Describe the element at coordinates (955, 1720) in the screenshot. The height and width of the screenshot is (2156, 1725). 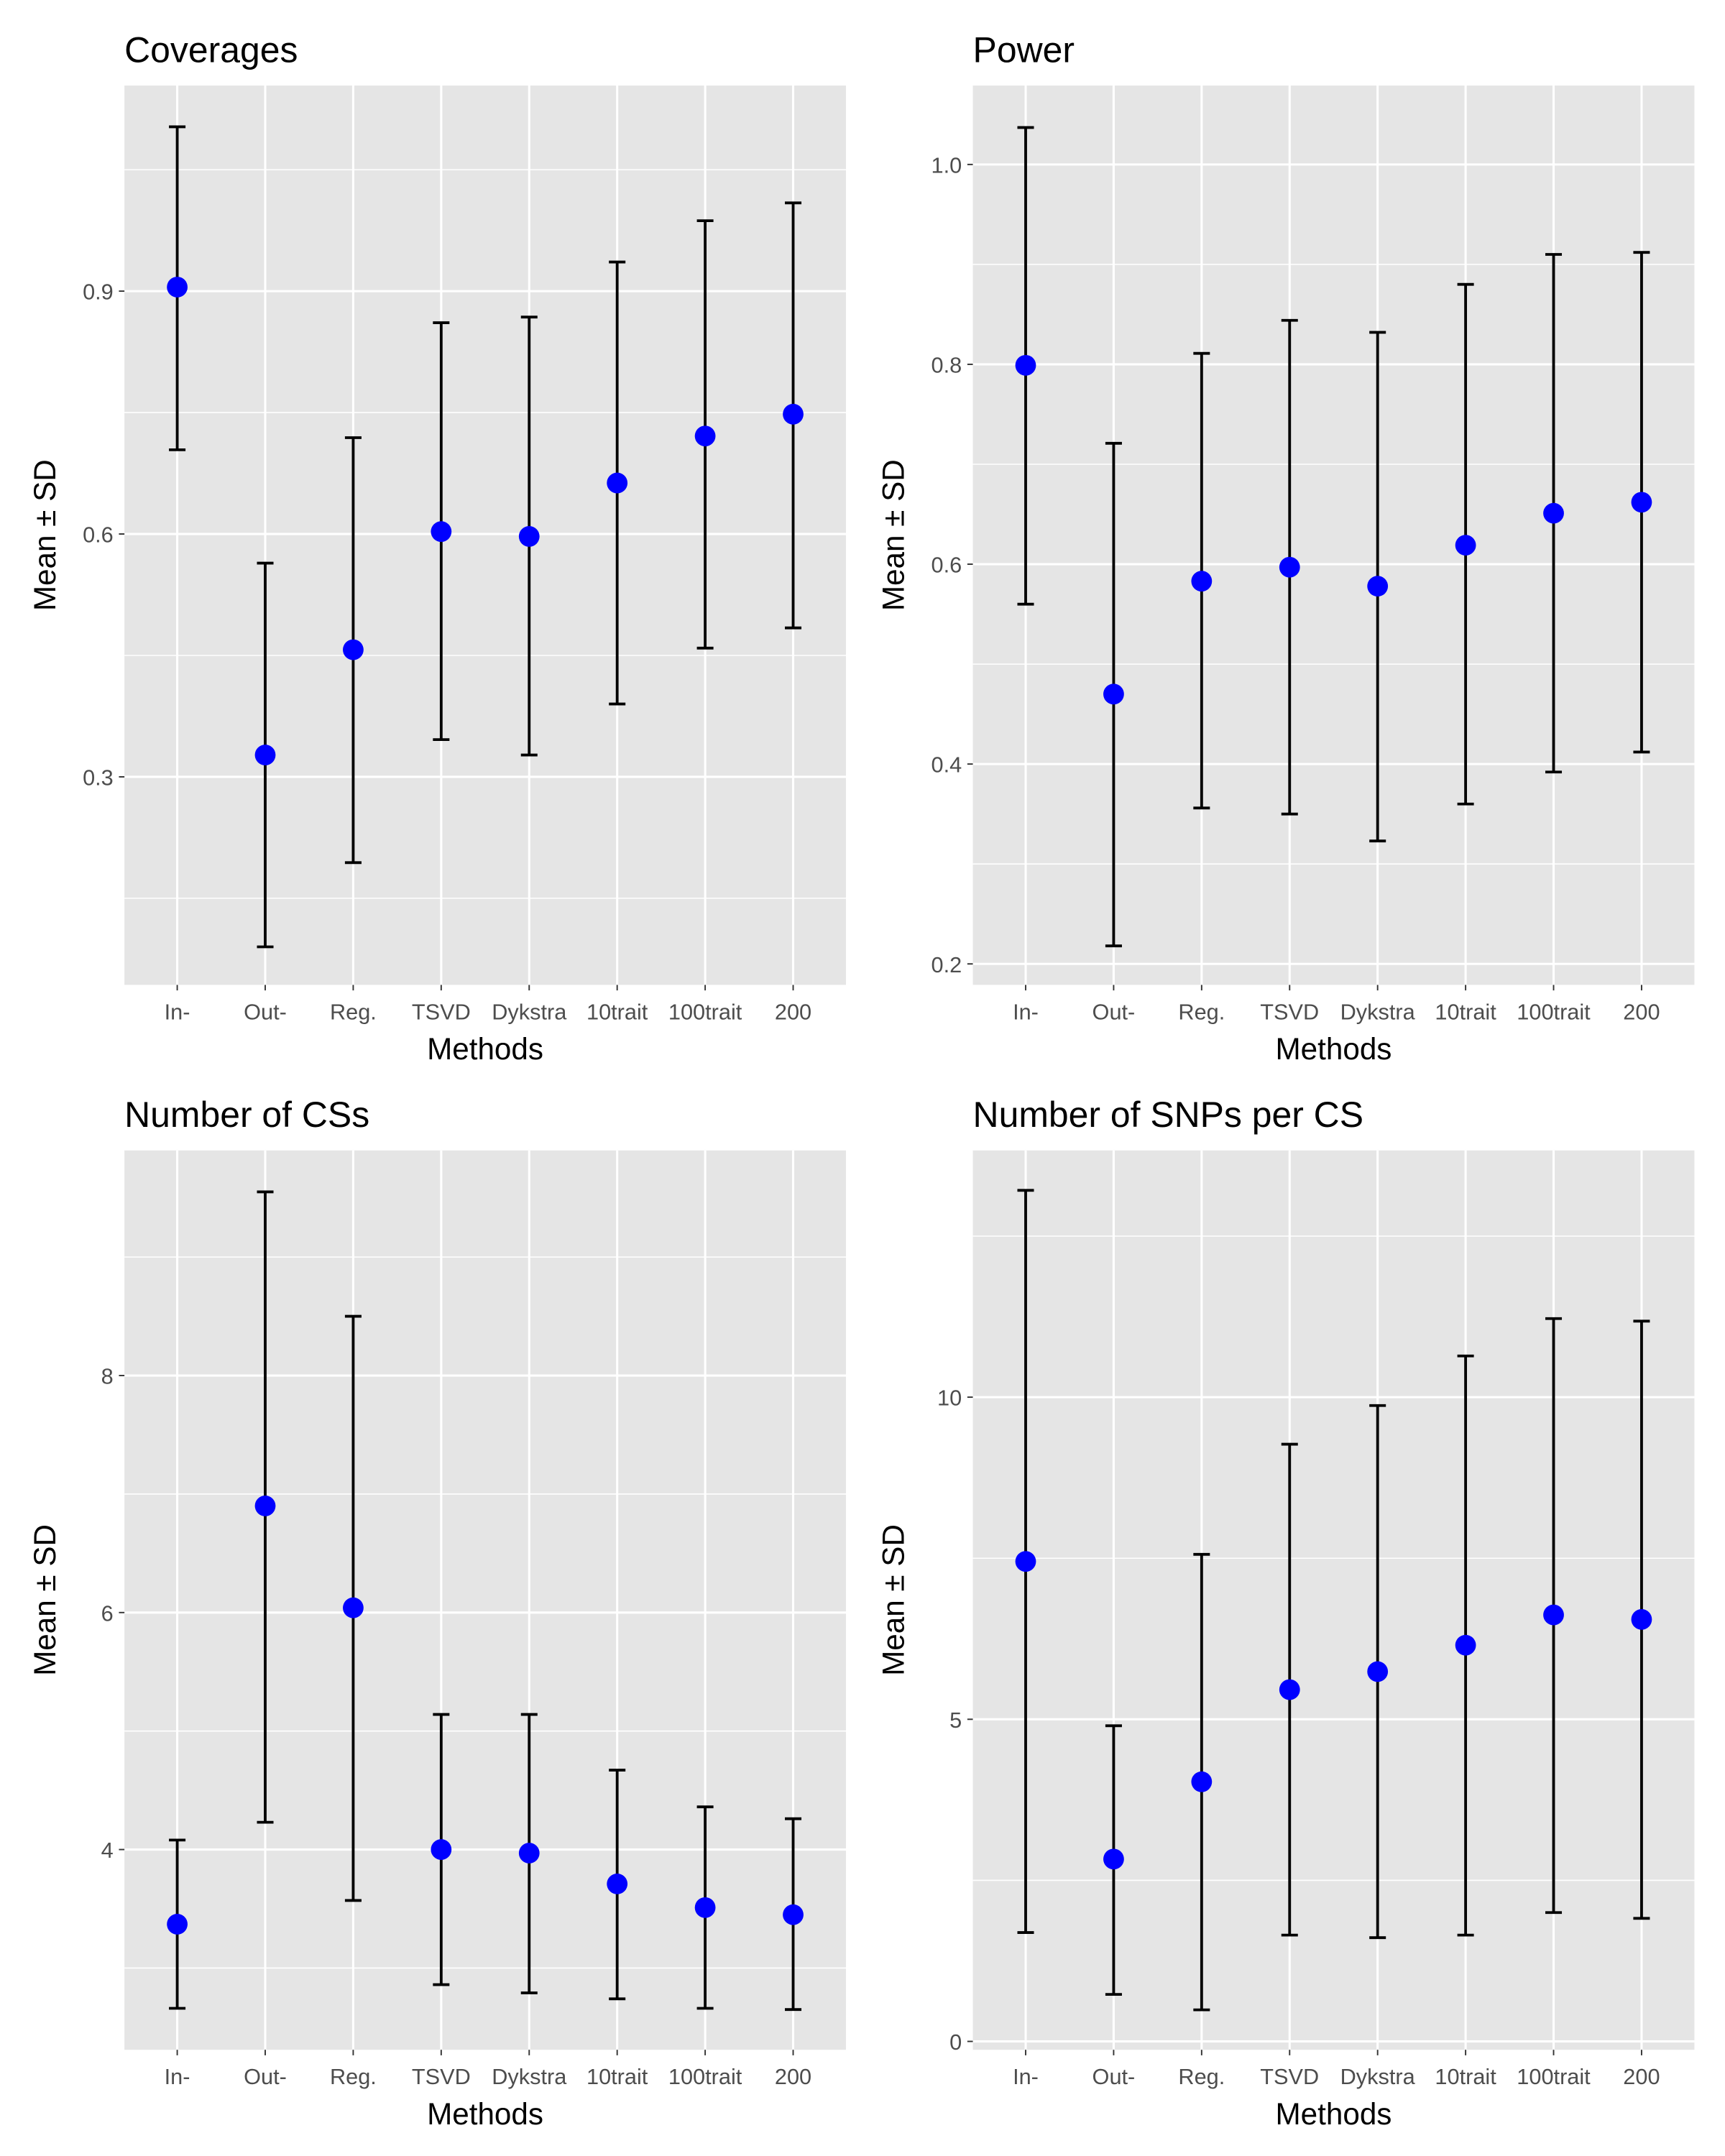
I see `y-tick-label: 5` at that location.